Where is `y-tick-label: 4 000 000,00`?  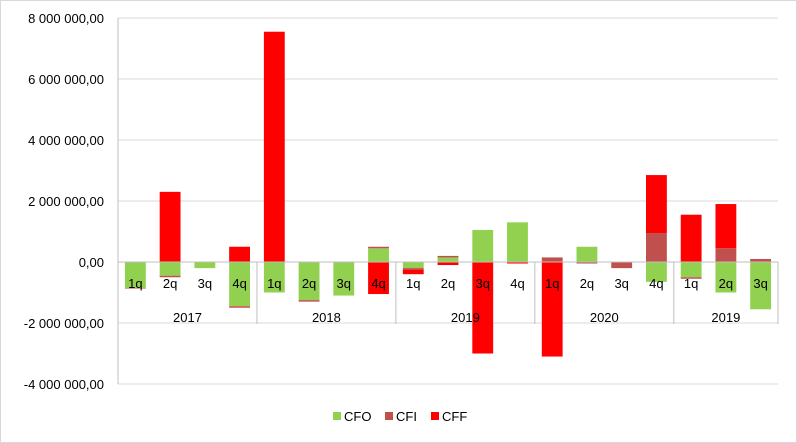 y-tick-label: 4 000 000,00 is located at coordinates (66, 140).